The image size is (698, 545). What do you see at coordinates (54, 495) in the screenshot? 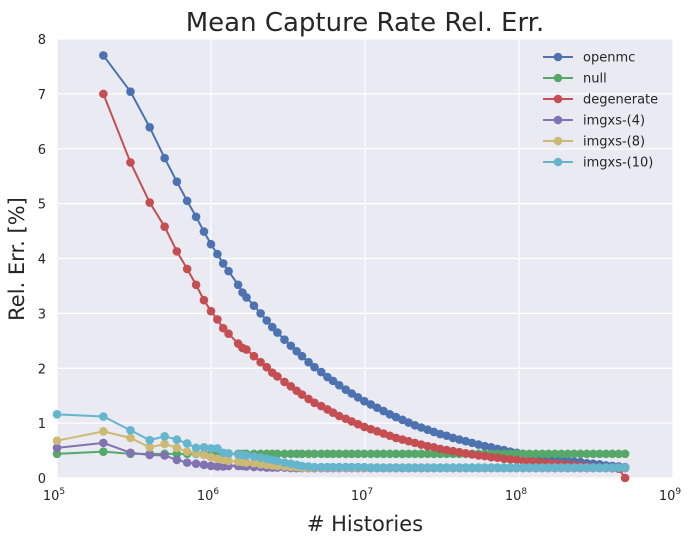
I see `x-tick-label: 105` at bounding box center [54, 495].